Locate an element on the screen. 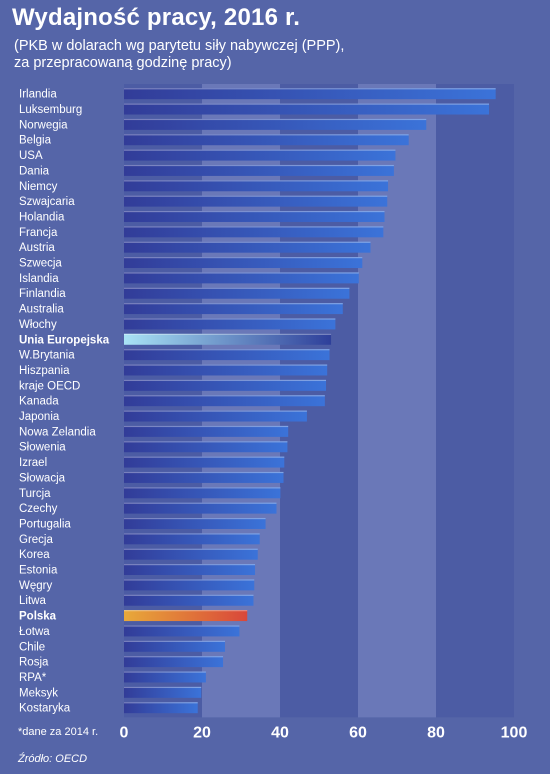  category-label: Szwajcaria is located at coordinates (47, 202).